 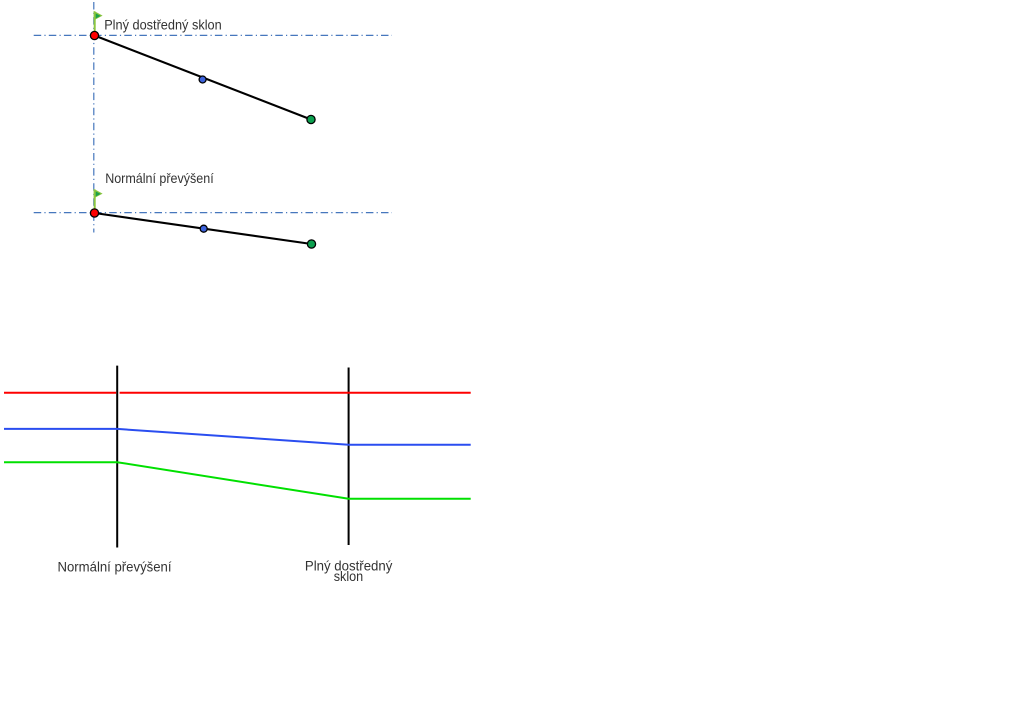 What do you see at coordinates (163, 25) in the screenshot?
I see `svg-text: Plný dostředný sklon` at bounding box center [163, 25].